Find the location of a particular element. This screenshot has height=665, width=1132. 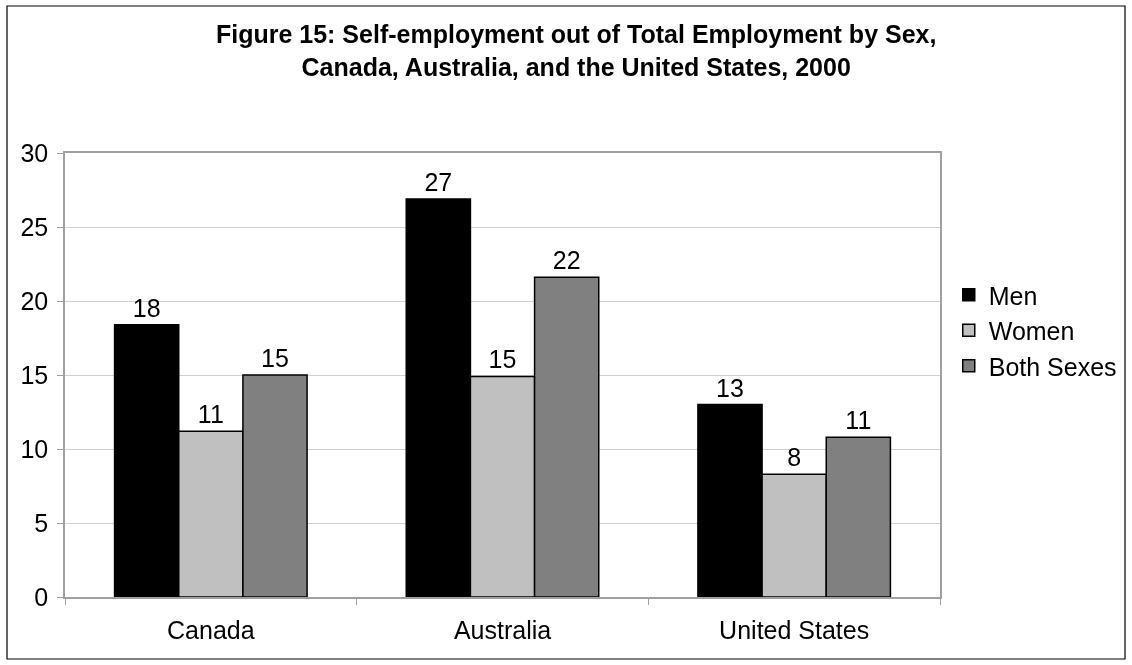

legend-label: Women is located at coordinates (1031, 331).